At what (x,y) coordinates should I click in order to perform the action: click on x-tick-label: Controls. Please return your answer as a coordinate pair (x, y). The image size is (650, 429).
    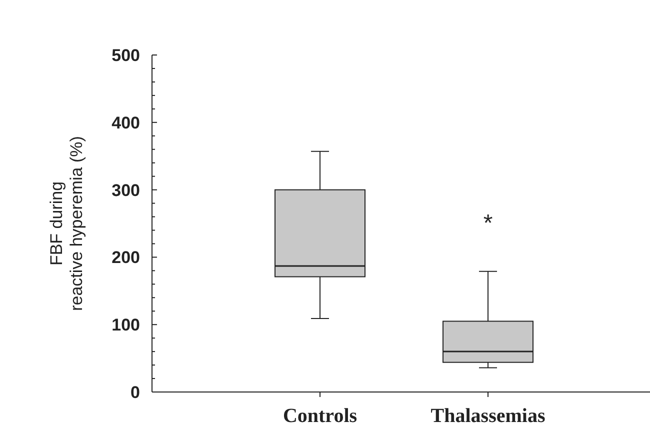
    Looking at the image, I should click on (320, 416).